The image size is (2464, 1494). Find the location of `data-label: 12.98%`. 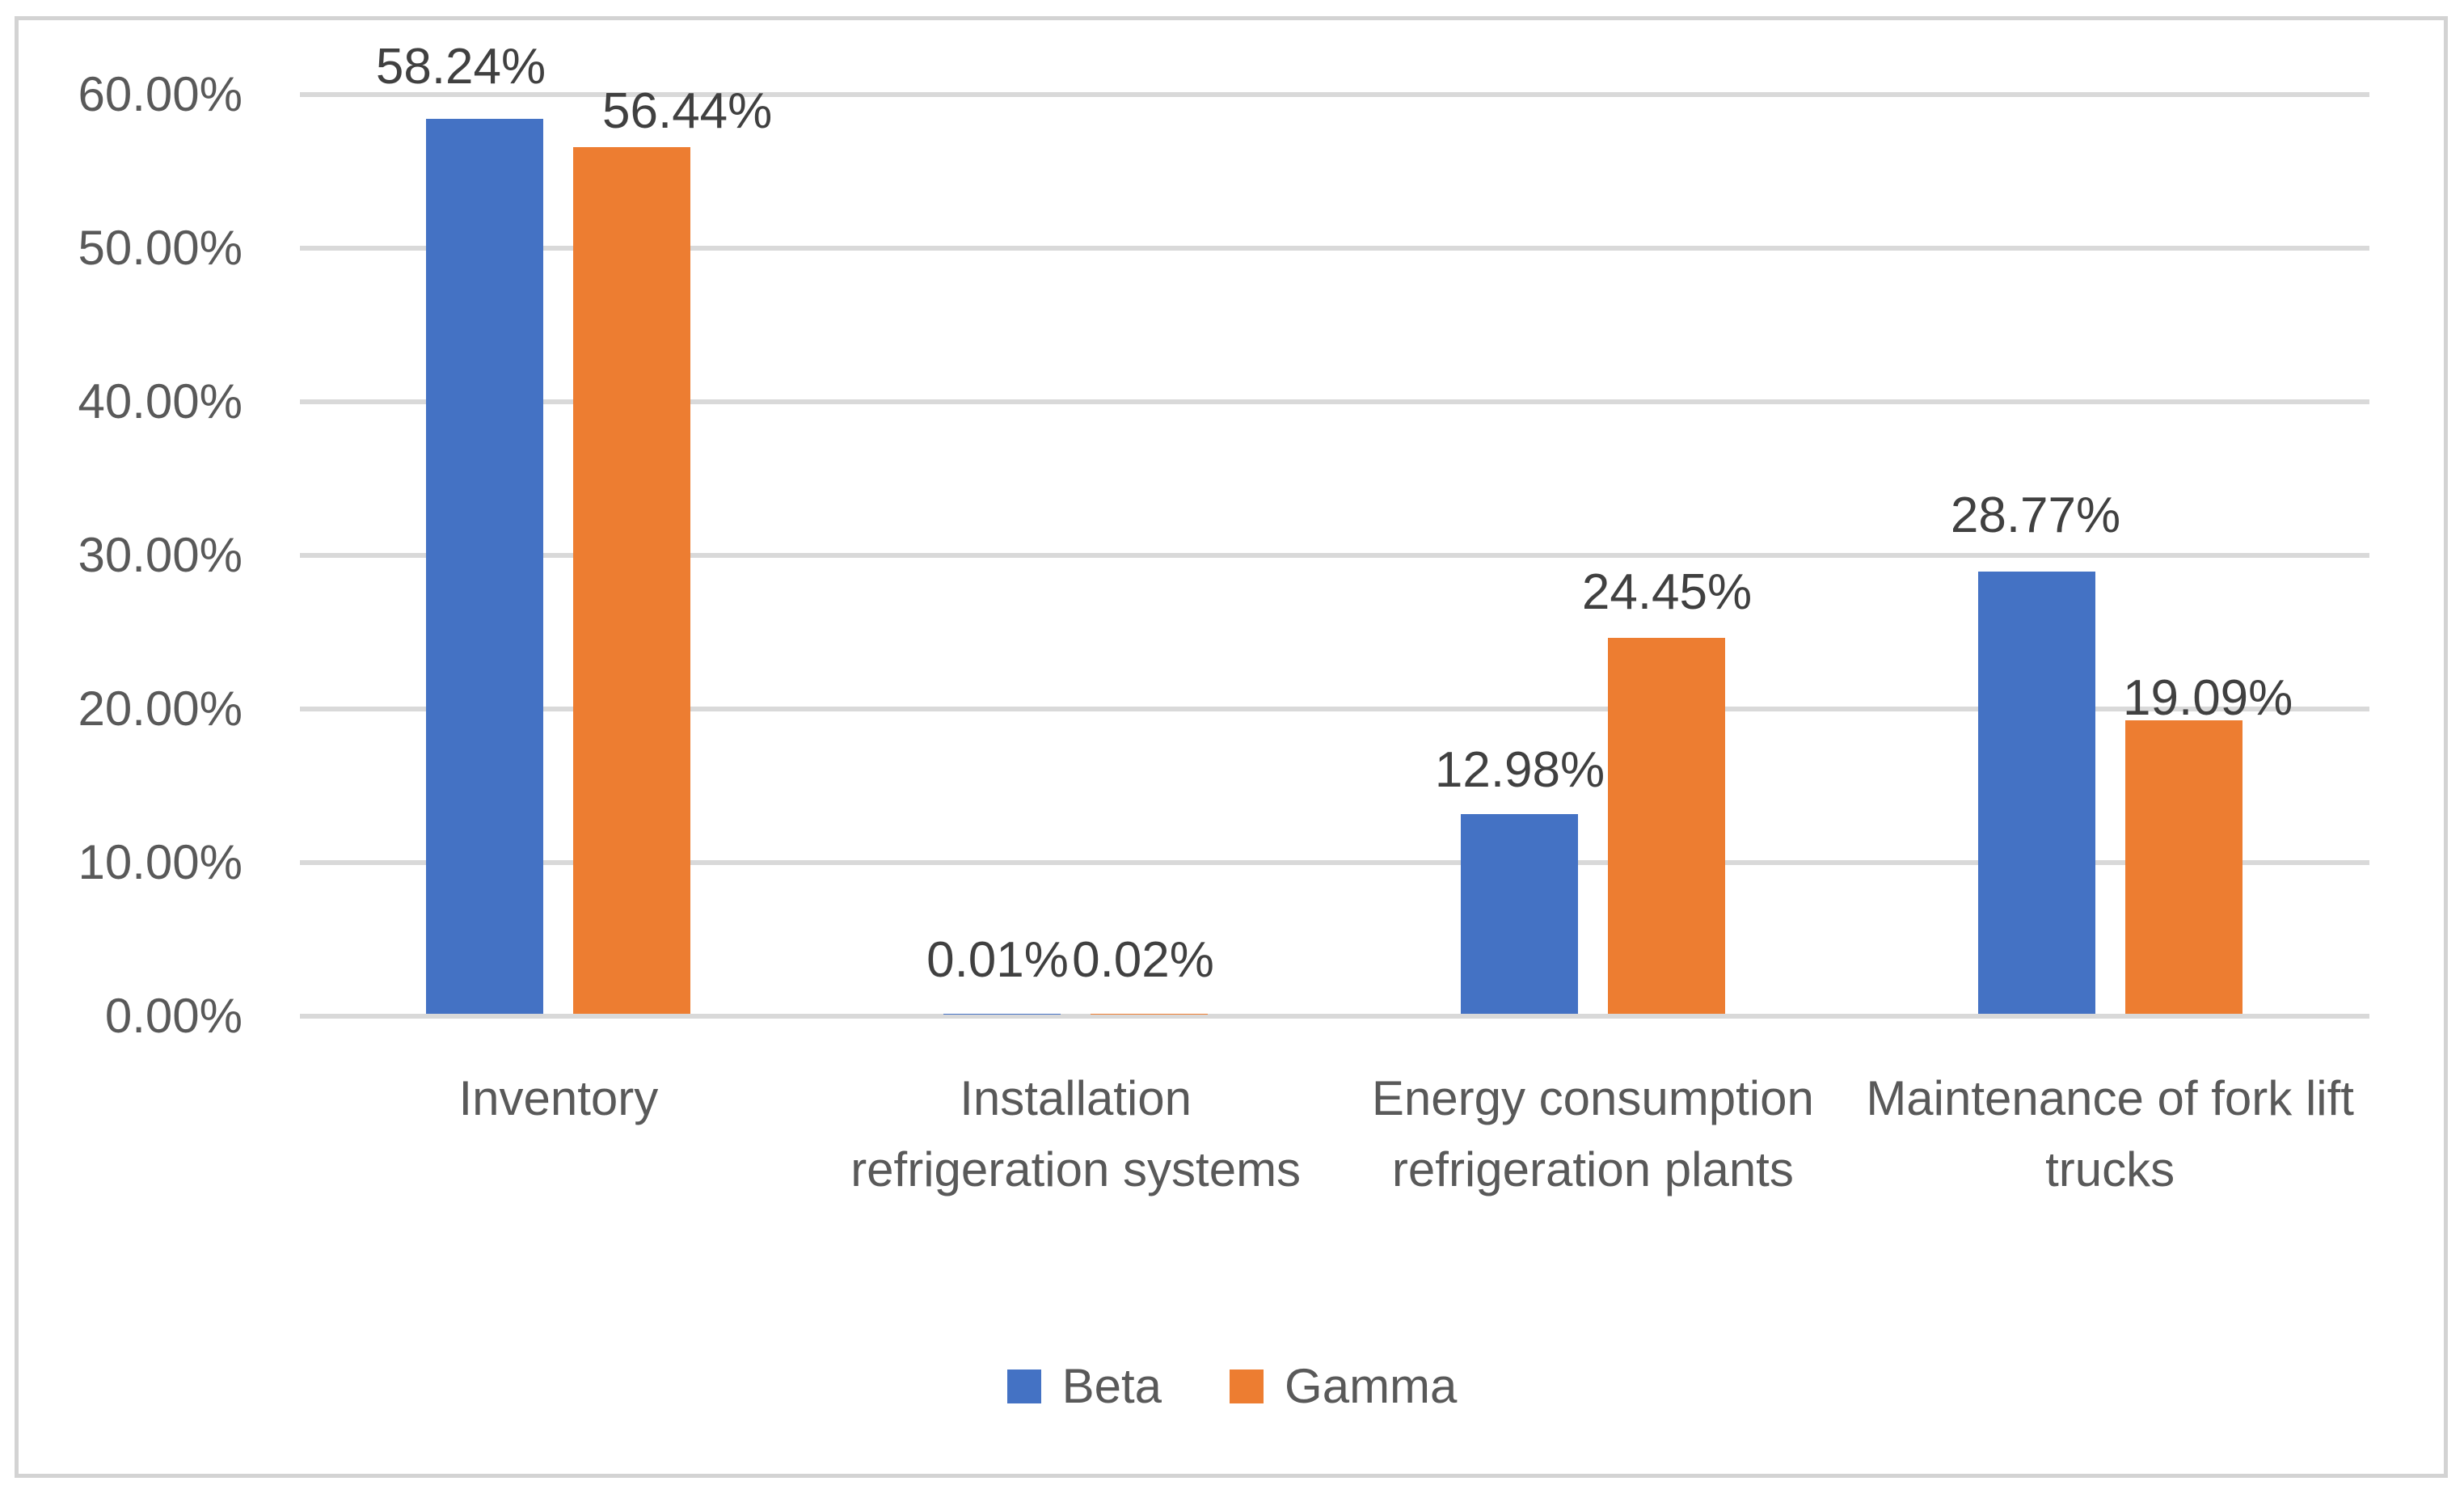

data-label: 12.98% is located at coordinates (1520, 770).